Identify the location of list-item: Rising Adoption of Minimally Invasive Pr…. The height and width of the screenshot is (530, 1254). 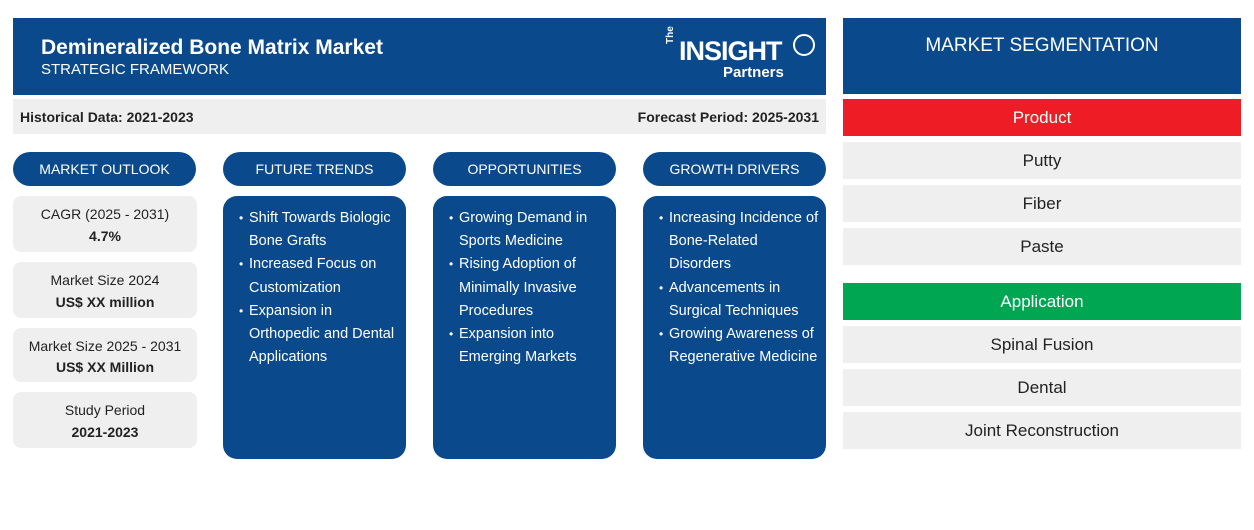
(529, 288).